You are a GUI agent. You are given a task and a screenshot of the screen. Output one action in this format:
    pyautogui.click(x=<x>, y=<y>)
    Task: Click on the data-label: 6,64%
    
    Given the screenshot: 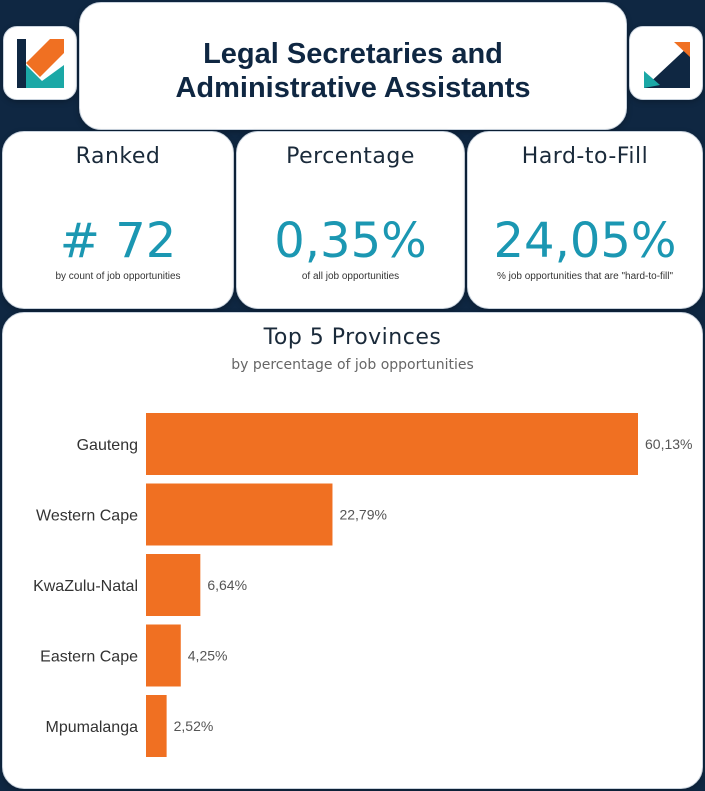 What is the action you would take?
    pyautogui.click(x=227, y=585)
    